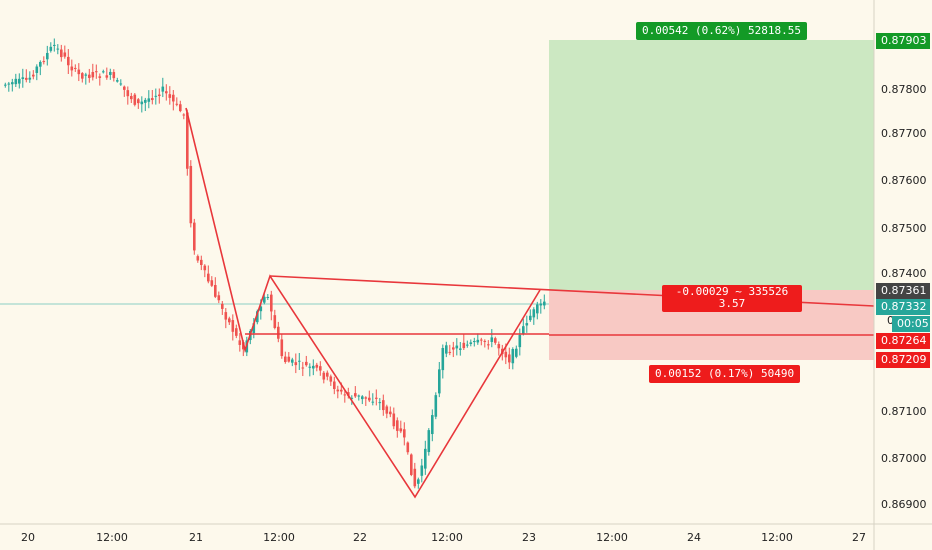 The height and width of the screenshot is (550, 932). What do you see at coordinates (904, 180) in the screenshot?
I see `price-tick-label: 0.87600` at bounding box center [904, 180].